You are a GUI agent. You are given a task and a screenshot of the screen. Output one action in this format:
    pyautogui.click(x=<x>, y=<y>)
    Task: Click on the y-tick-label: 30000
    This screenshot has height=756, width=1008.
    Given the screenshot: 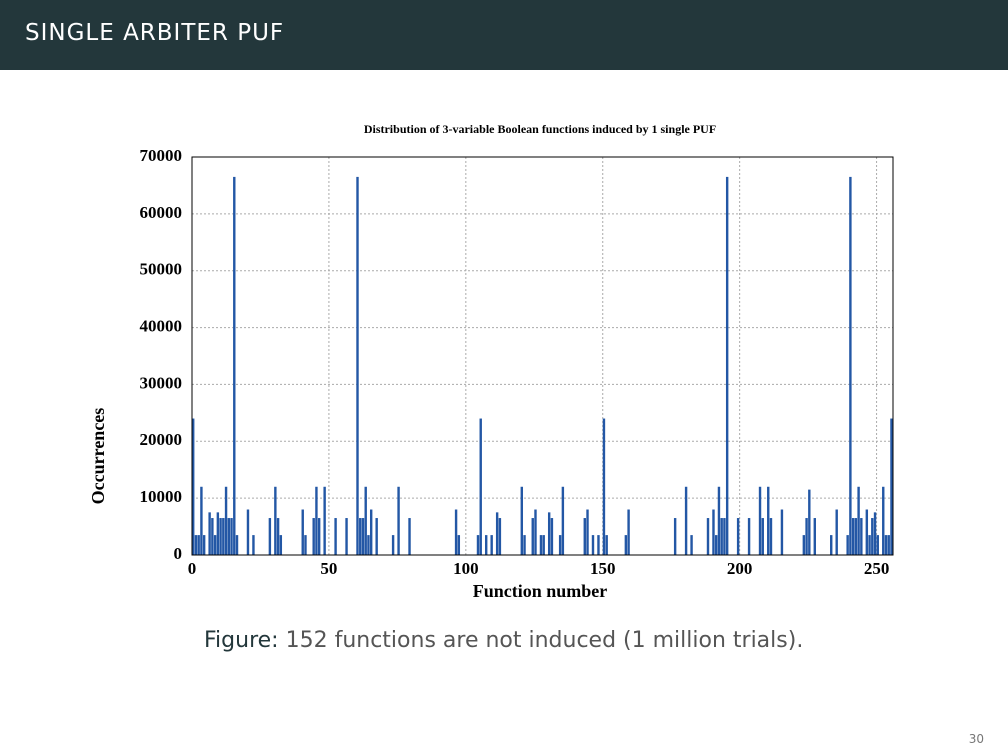 What is the action you would take?
    pyautogui.click(x=161, y=382)
    